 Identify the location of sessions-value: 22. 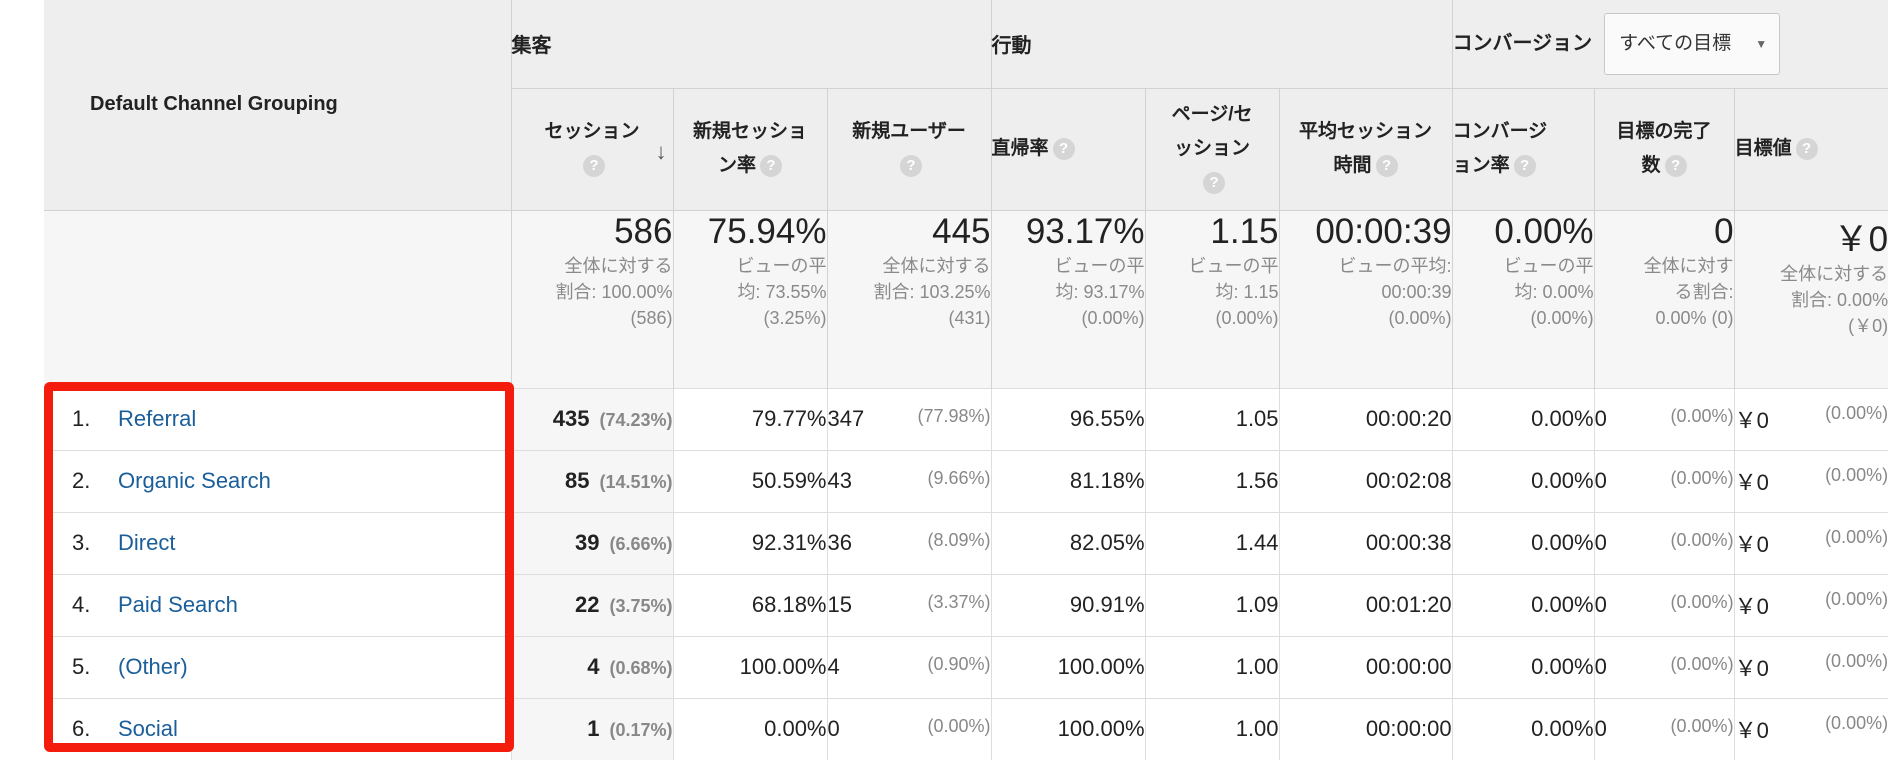
(587, 604).